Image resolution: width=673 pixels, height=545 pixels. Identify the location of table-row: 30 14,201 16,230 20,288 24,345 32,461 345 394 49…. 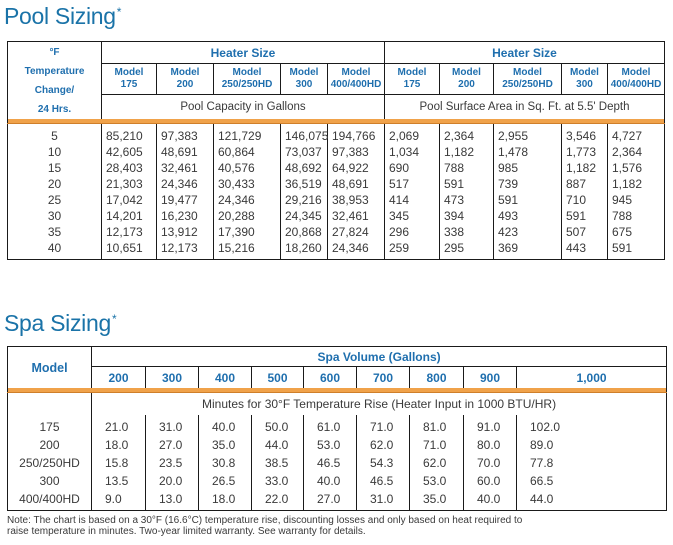
(336, 216).